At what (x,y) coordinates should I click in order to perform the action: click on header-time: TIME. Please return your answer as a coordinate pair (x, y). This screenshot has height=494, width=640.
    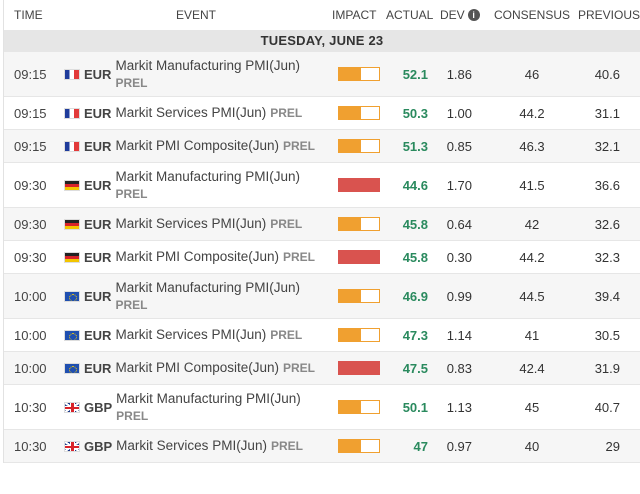
    Looking at the image, I should click on (28, 15).